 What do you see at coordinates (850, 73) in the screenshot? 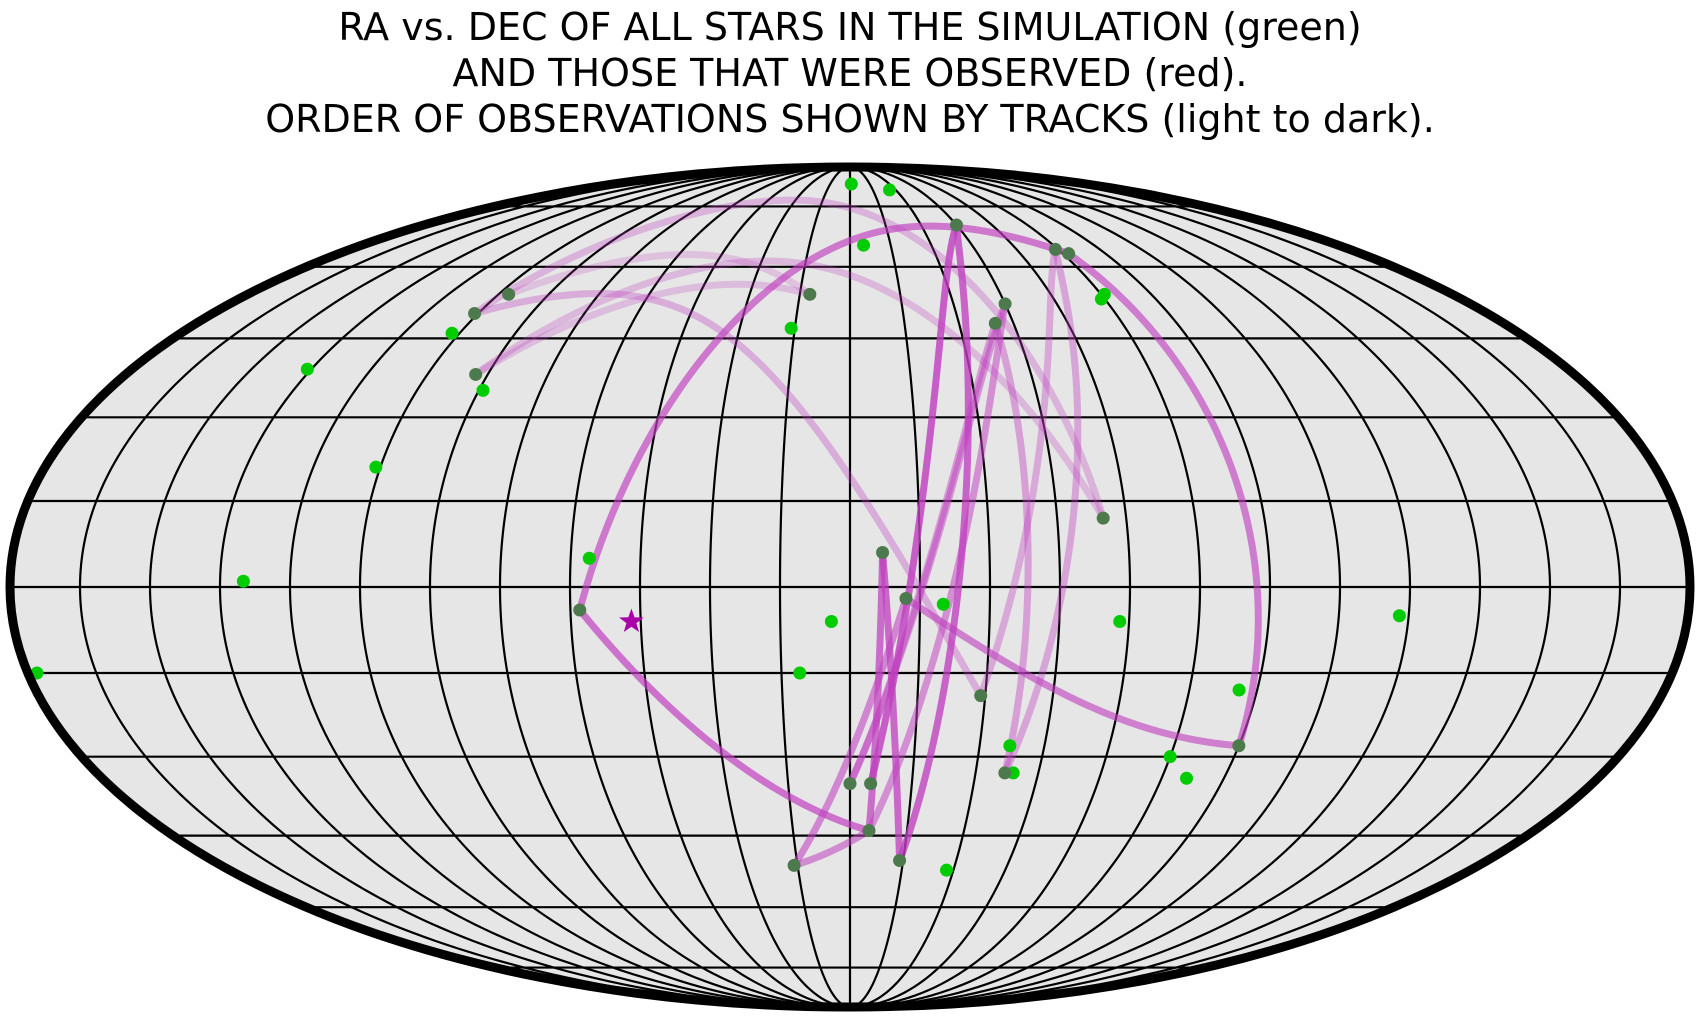
I see `chart-title-line-2: AND THOSE THAT WERE OBSERVED (red).` at bounding box center [850, 73].